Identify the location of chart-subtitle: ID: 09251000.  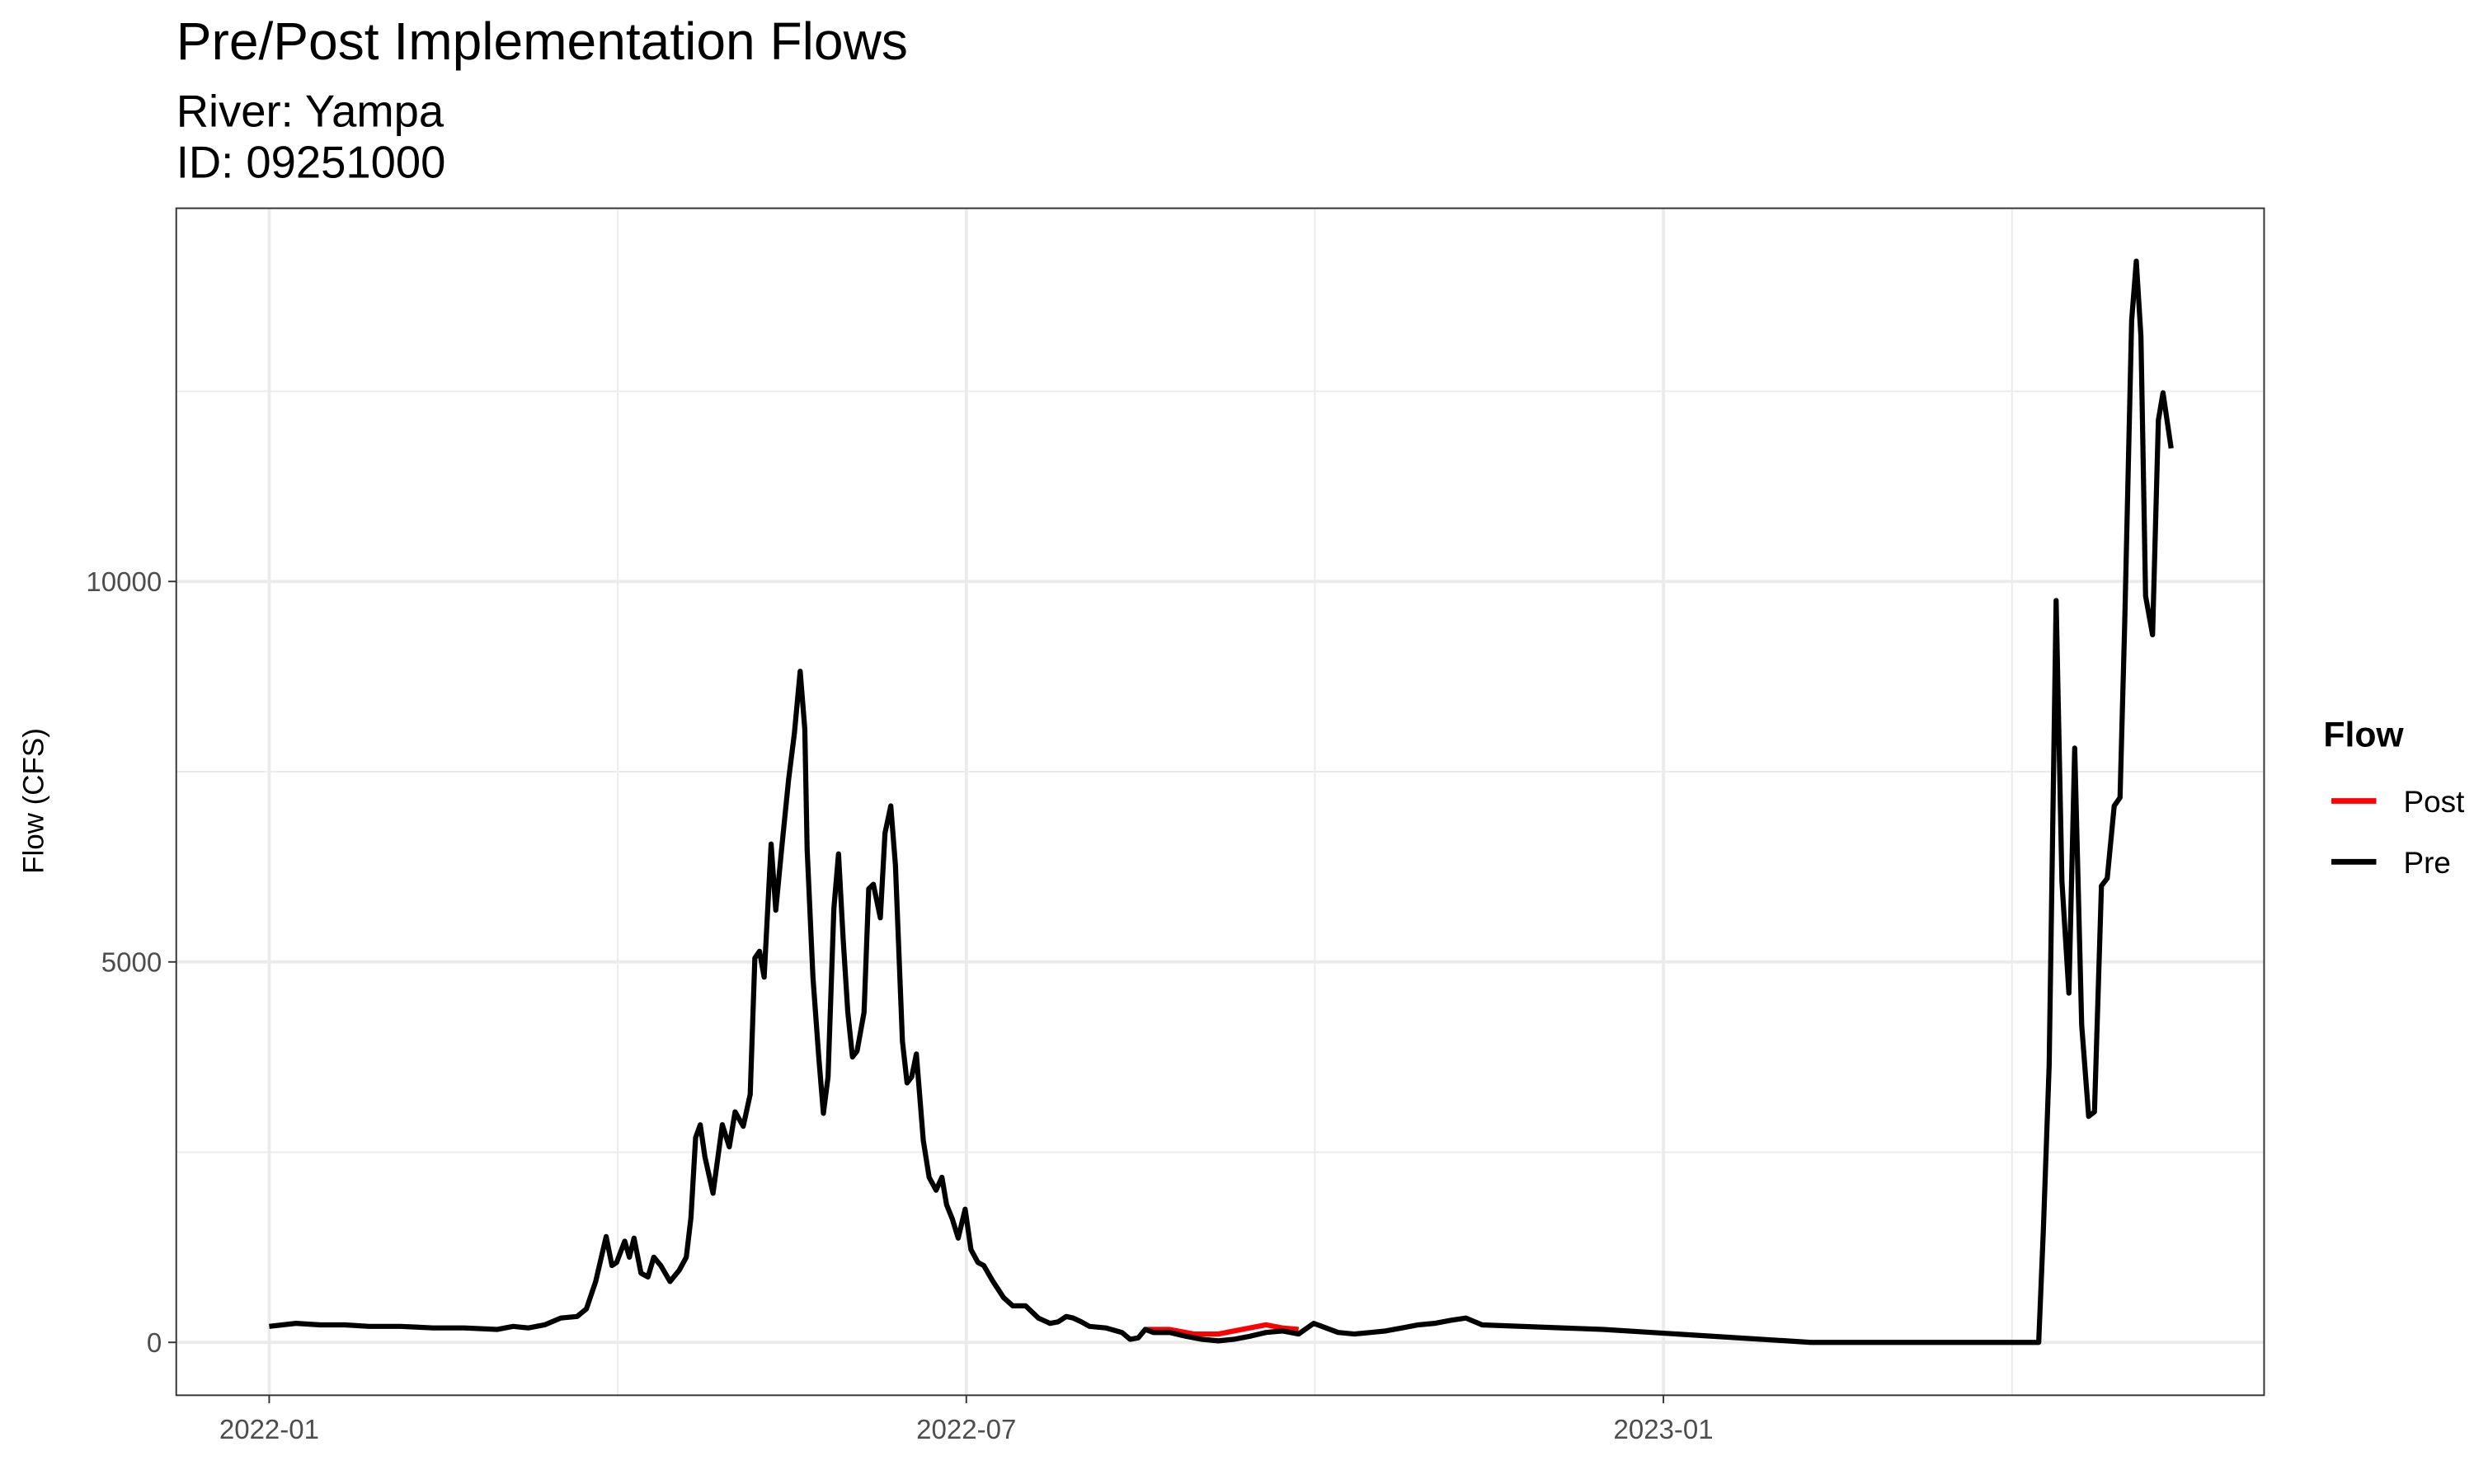
(311, 163).